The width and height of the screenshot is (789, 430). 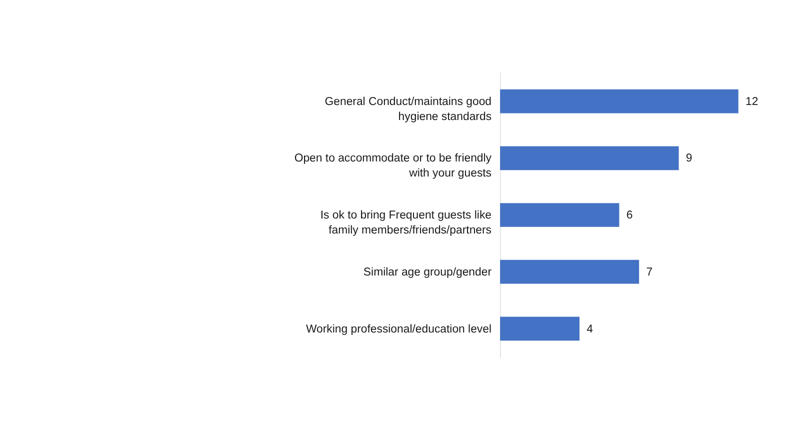 What do you see at coordinates (399, 329) in the screenshot?
I see `y-tick-label: Working professional/education level` at bounding box center [399, 329].